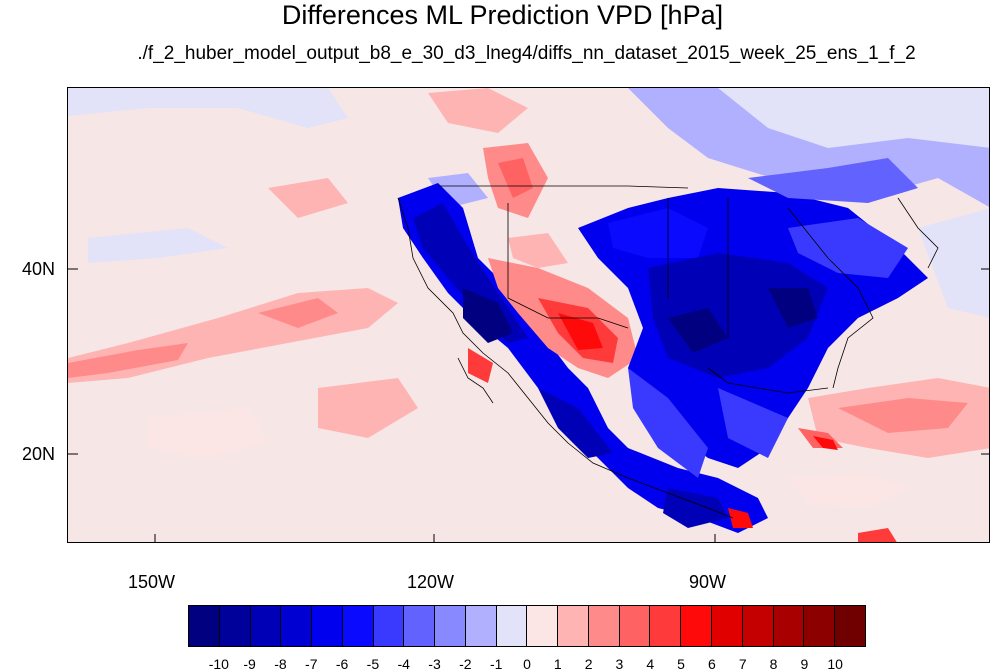 Image resolution: width=1005 pixels, height=672 pixels. Describe the element at coordinates (496, 664) in the screenshot. I see `colorbar-label: -1` at that location.